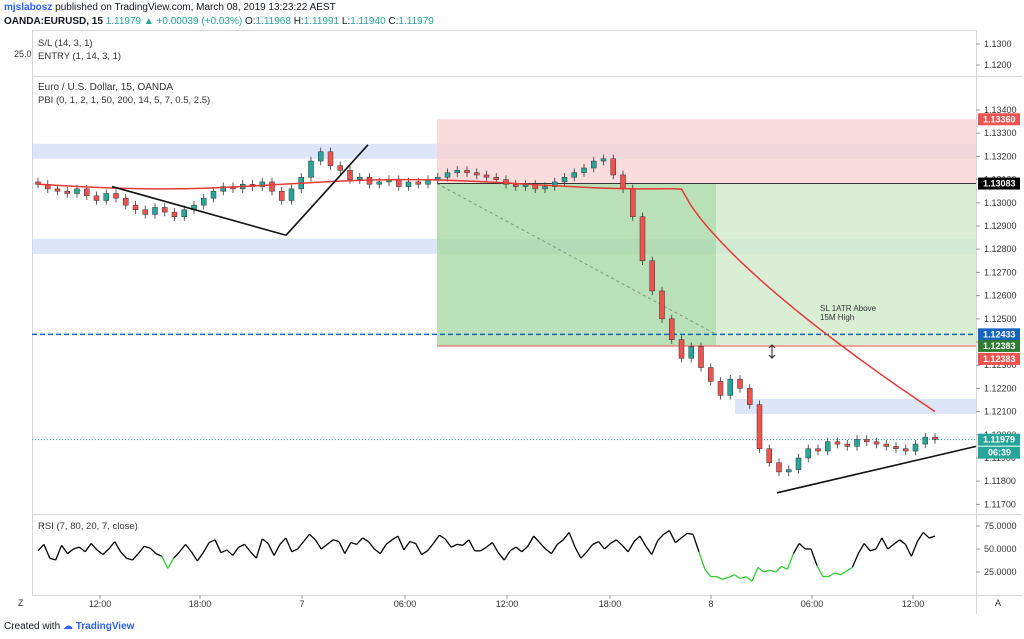 The image size is (1024, 639). I want to click on tradingview-brand: TradingView, so click(105, 626).